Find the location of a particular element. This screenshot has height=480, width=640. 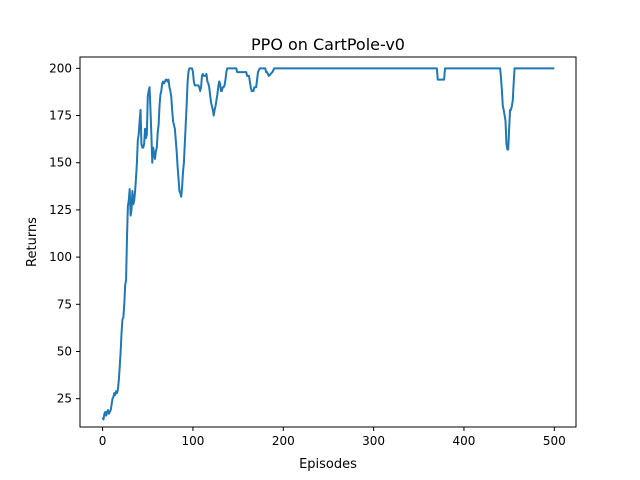

x-tick-label: 500 is located at coordinates (554, 441).